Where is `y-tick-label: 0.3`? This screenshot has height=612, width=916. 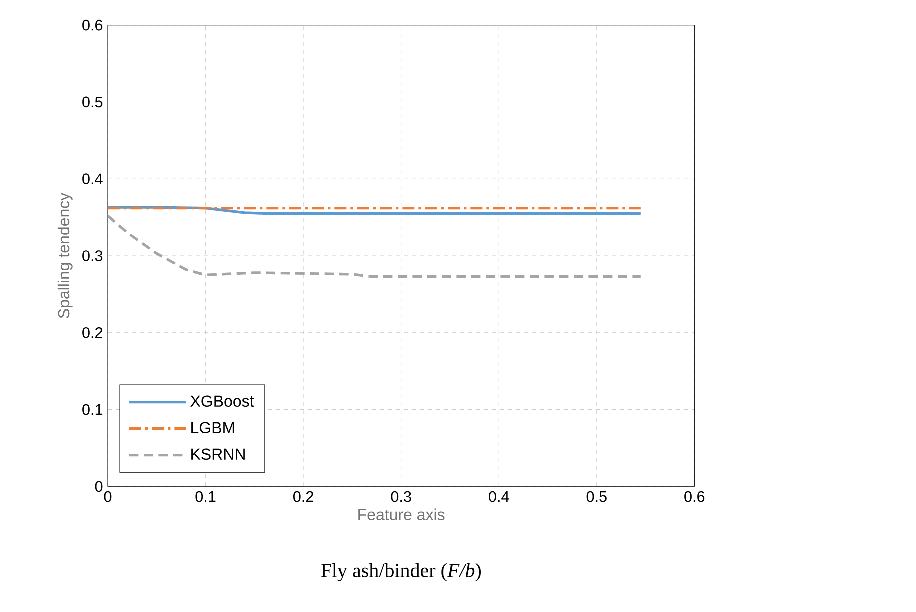
y-tick-label: 0.3 is located at coordinates (92, 256).